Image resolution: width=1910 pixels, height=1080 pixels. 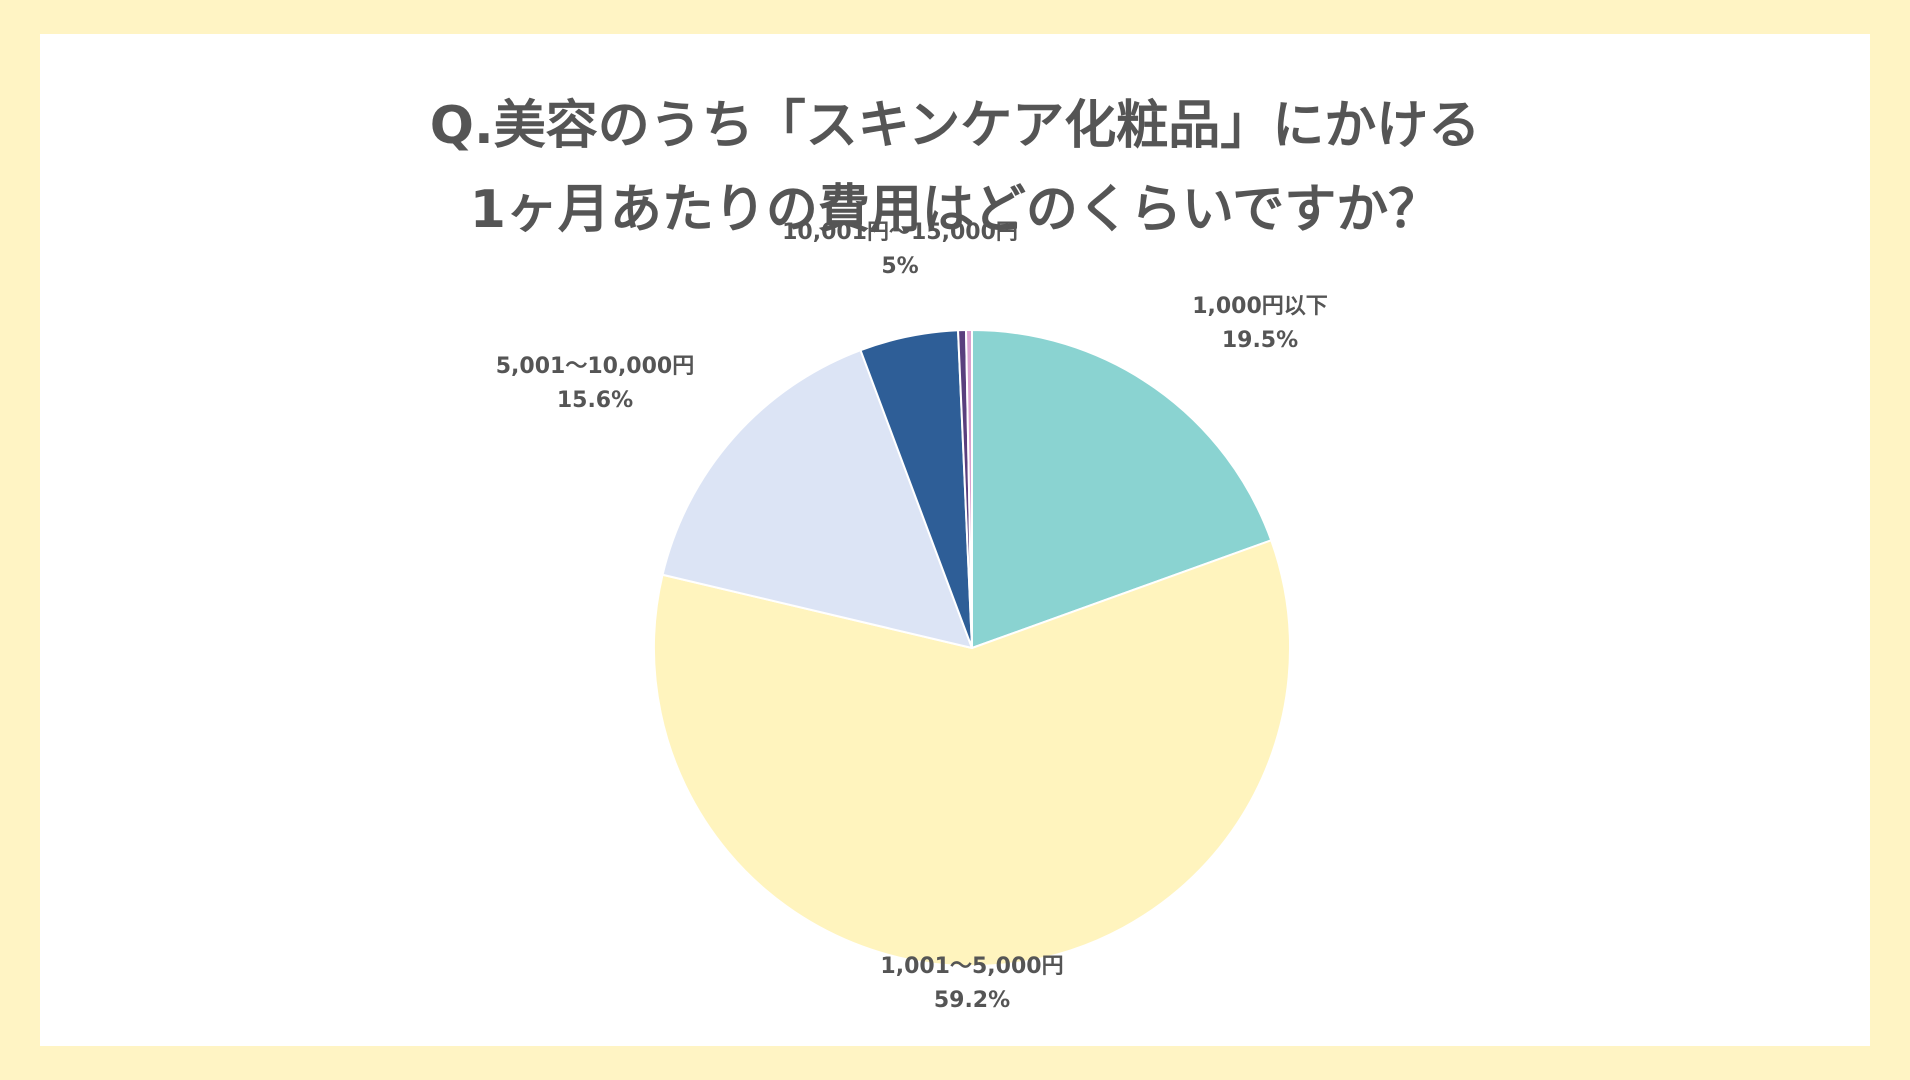 I want to click on slice-label-value: 59.2%, so click(x=972, y=1000).